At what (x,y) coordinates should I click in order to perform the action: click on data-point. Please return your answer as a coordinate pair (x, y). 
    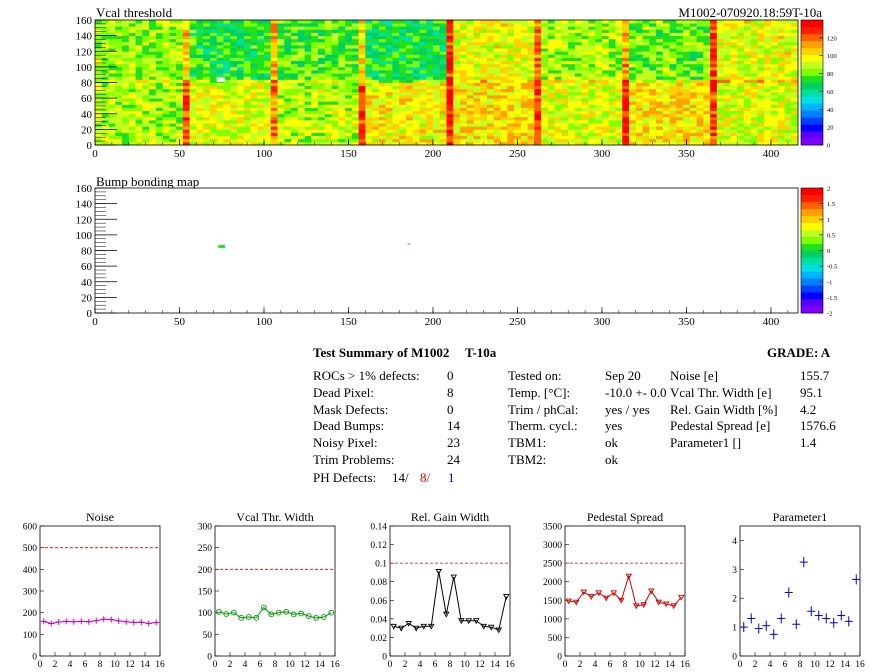
    Looking at the image, I should click on (286, 611).